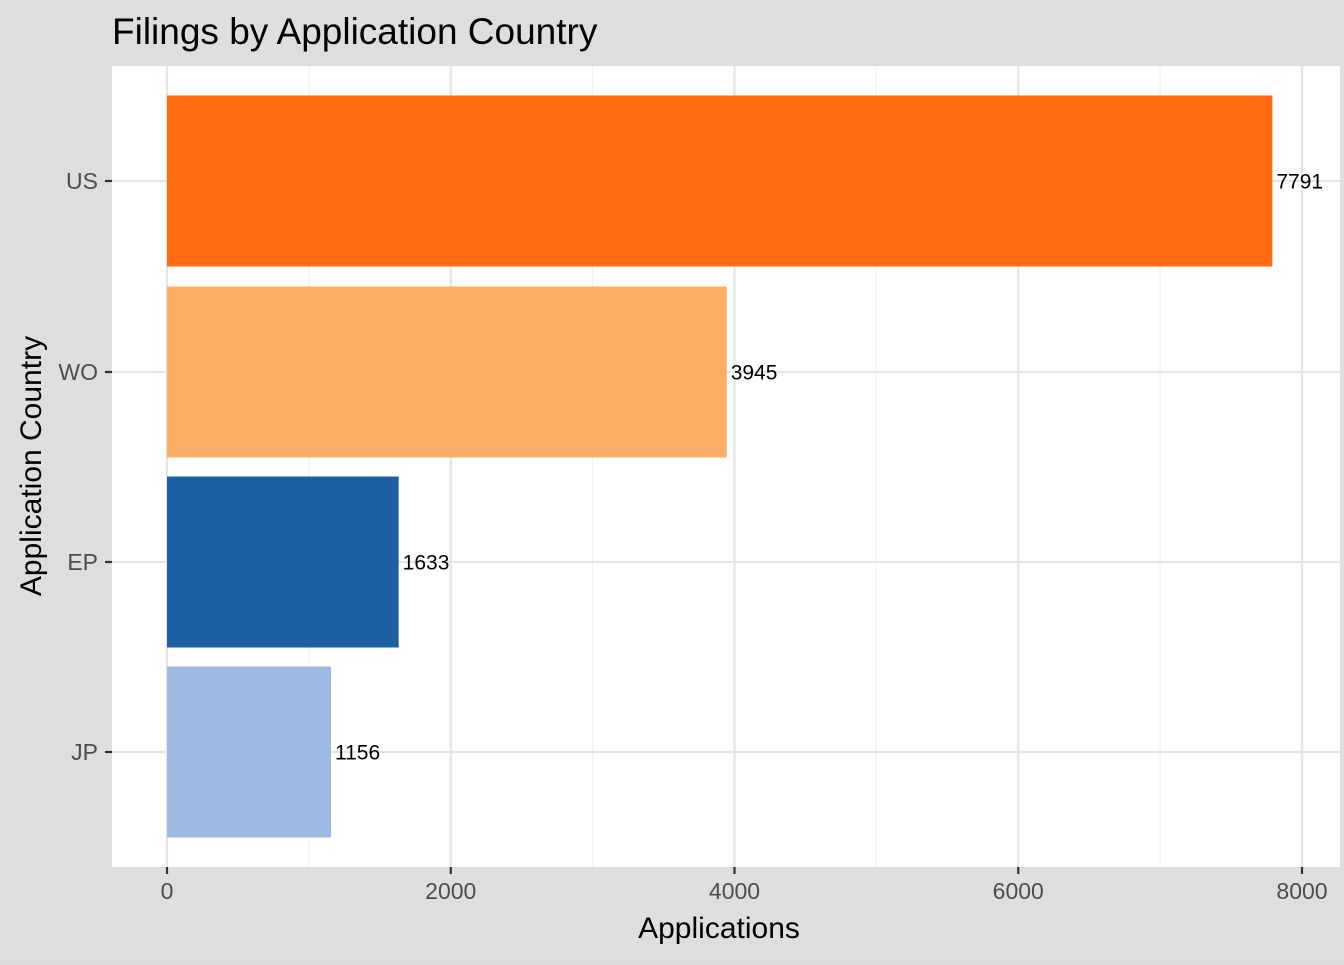 This screenshot has width=1344, height=965. What do you see at coordinates (450, 891) in the screenshot?
I see `x-tick-label: 2000` at bounding box center [450, 891].